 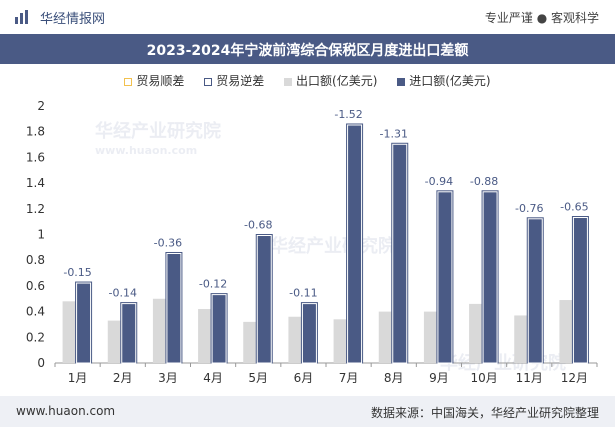 I want to click on balance-label: -1.31, so click(x=394, y=133).